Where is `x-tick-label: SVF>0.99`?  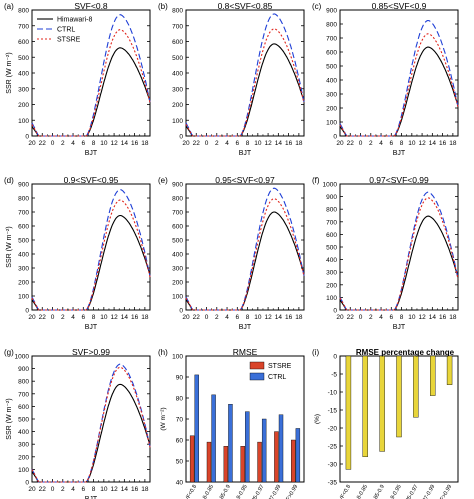 x-tick-label: SVF>0.99 is located at coordinates (445, 491).